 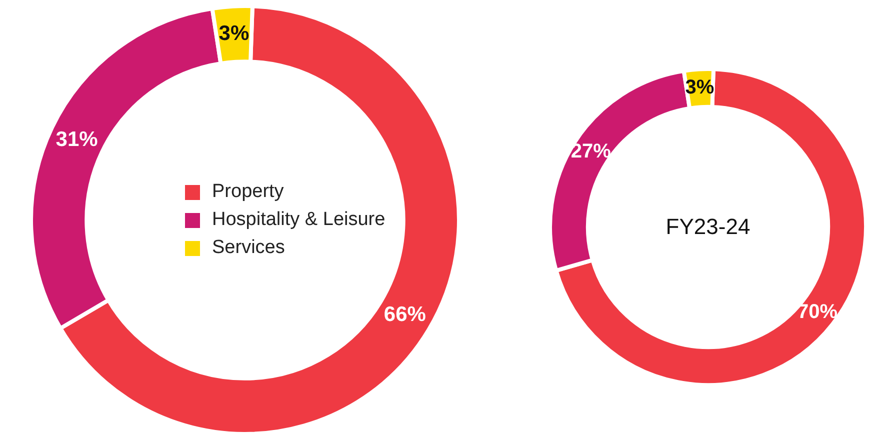 I want to click on legend-label: Property, so click(x=248, y=192).